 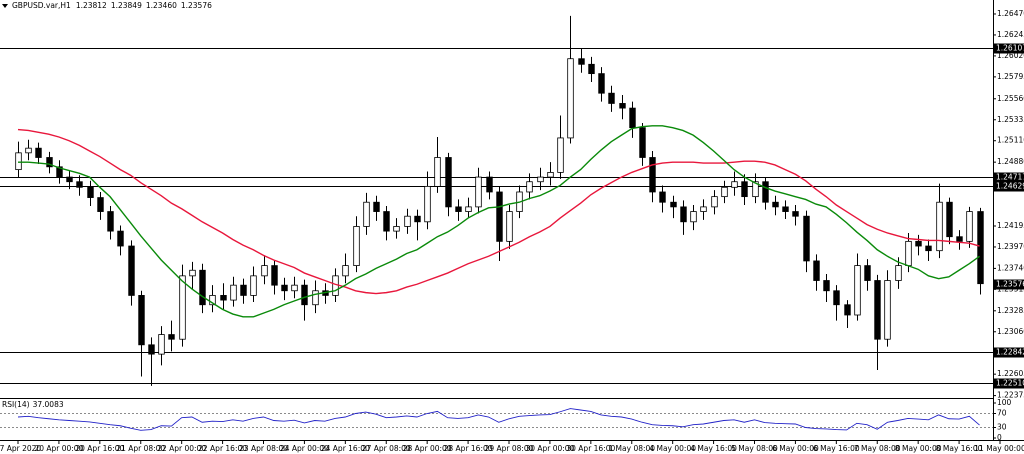 I want to click on y-tick-label: 1.26470, so click(x=1010, y=13).